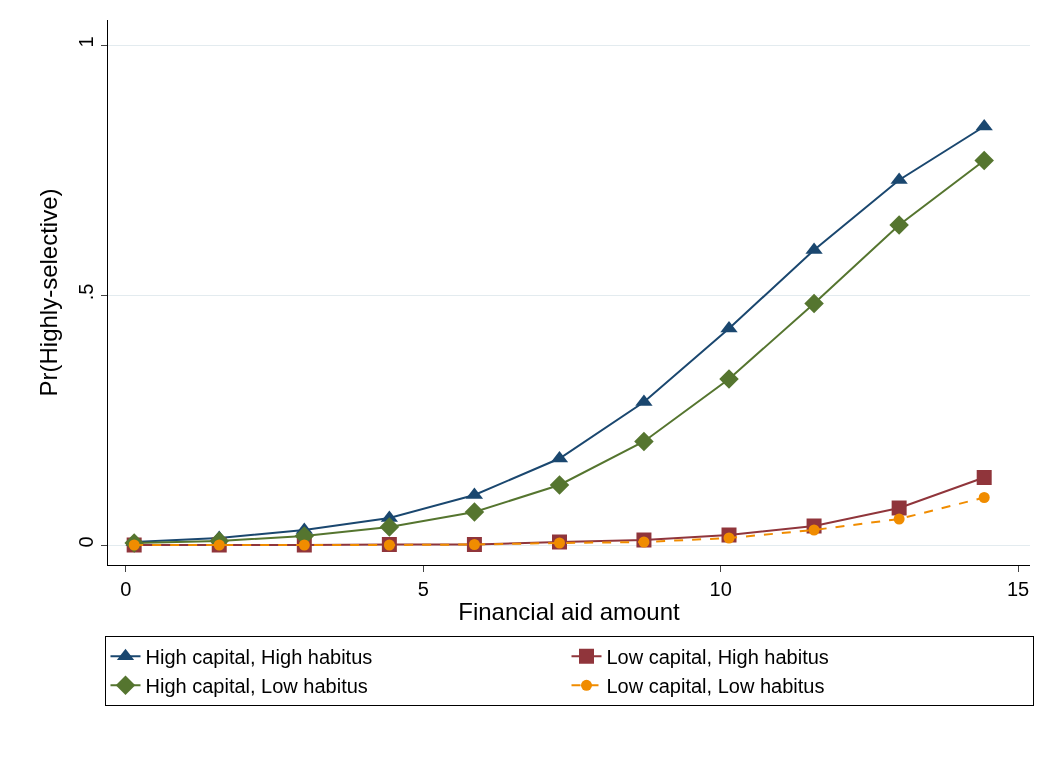  What do you see at coordinates (423, 589) in the screenshot?
I see `x-tick-label: 5` at bounding box center [423, 589].